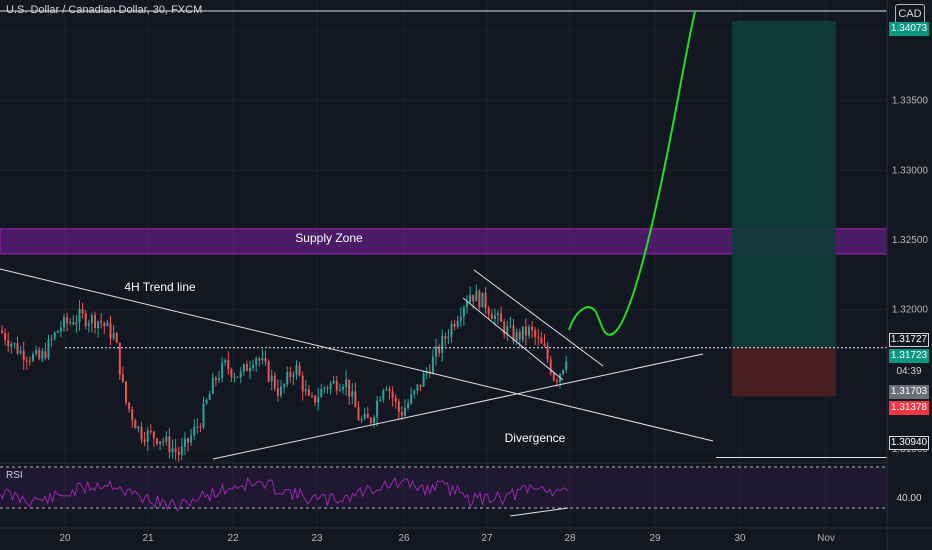 The height and width of the screenshot is (550, 932). I want to click on y-tick-label: 1.33500, so click(910, 101).